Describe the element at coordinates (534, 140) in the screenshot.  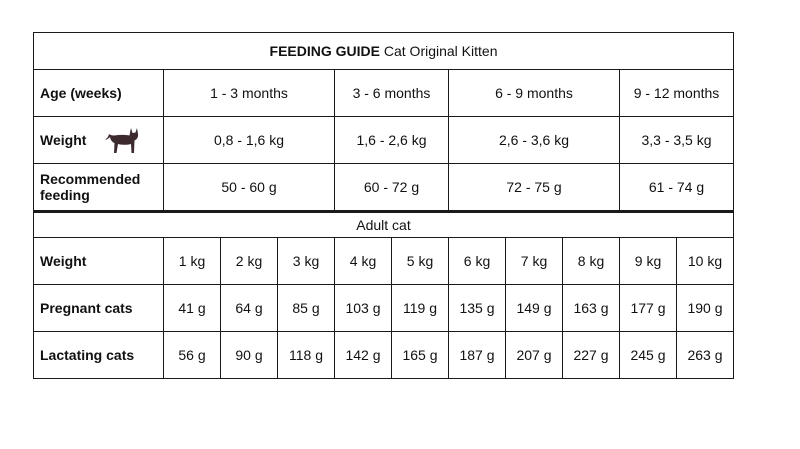
I see `kitten-weight-cell: 2,6 - 3,6 kg` at that location.